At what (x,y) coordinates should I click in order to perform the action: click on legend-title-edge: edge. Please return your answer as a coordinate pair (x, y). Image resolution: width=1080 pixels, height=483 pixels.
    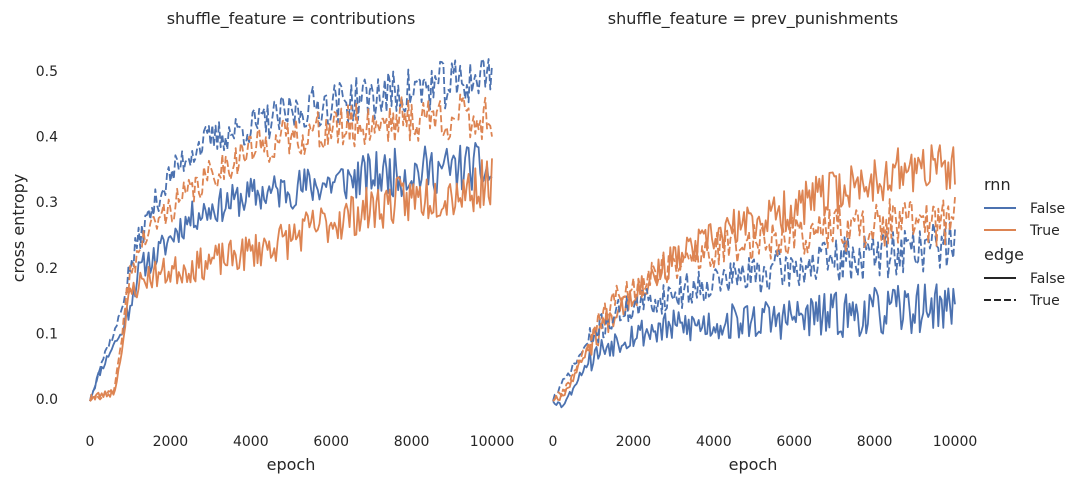
    Looking at the image, I should click on (1004, 254).